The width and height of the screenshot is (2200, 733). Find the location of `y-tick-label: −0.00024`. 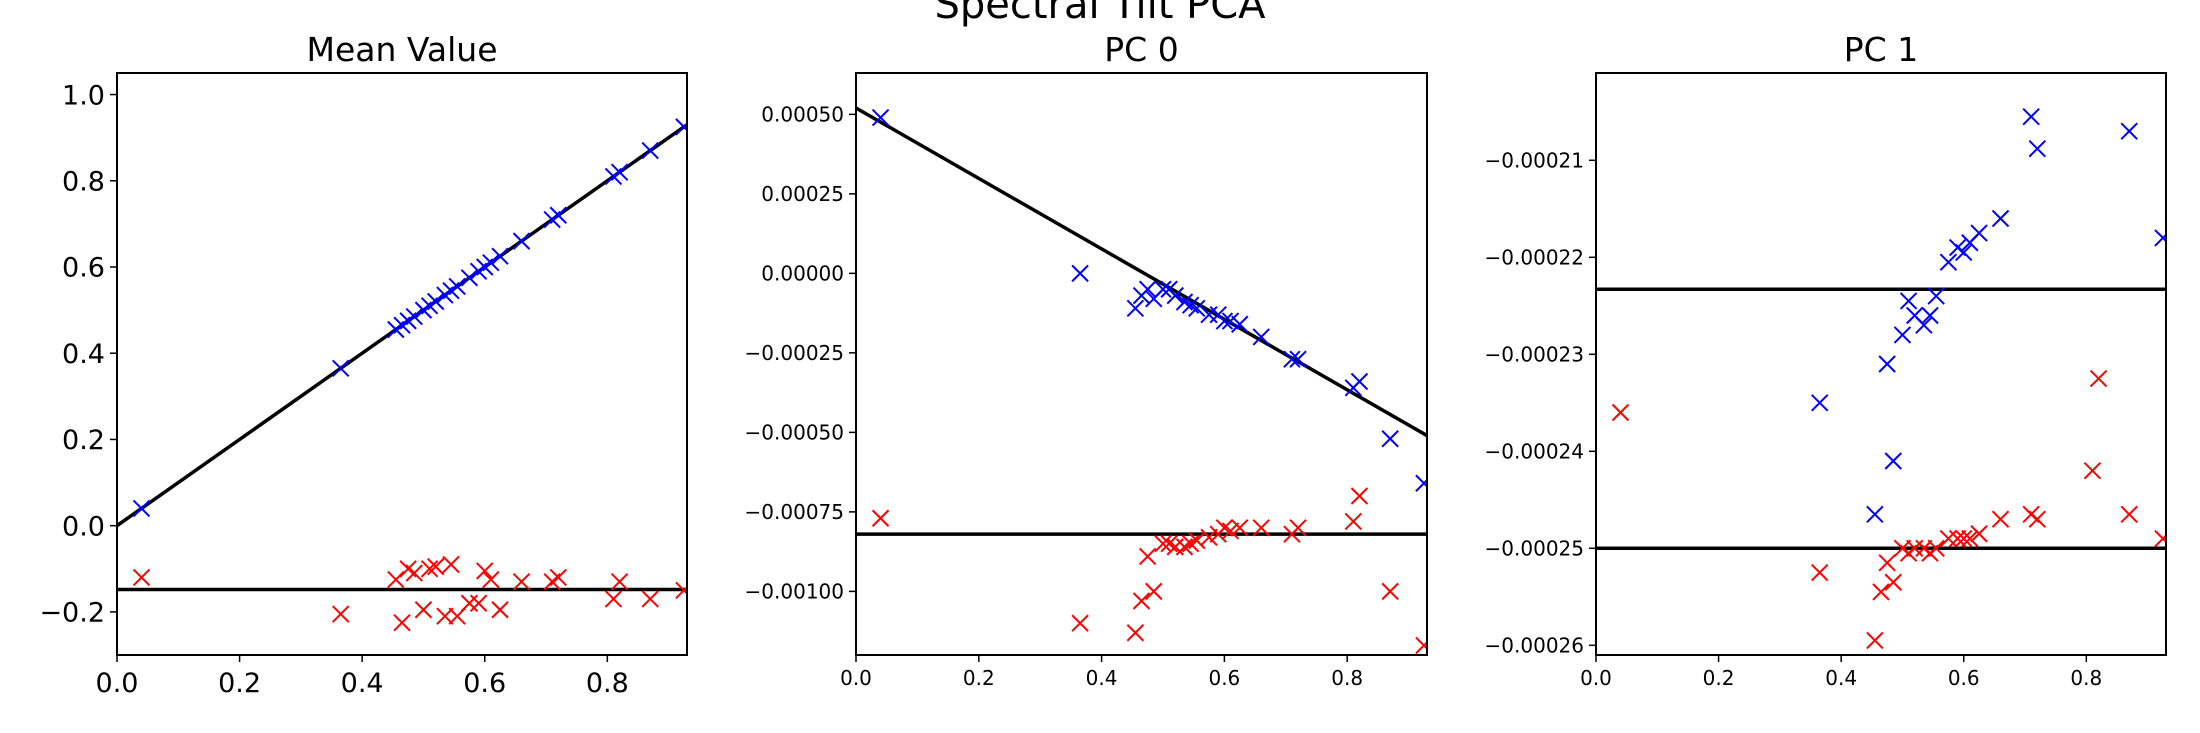

y-tick-label: −0.00024 is located at coordinates (1534, 452).